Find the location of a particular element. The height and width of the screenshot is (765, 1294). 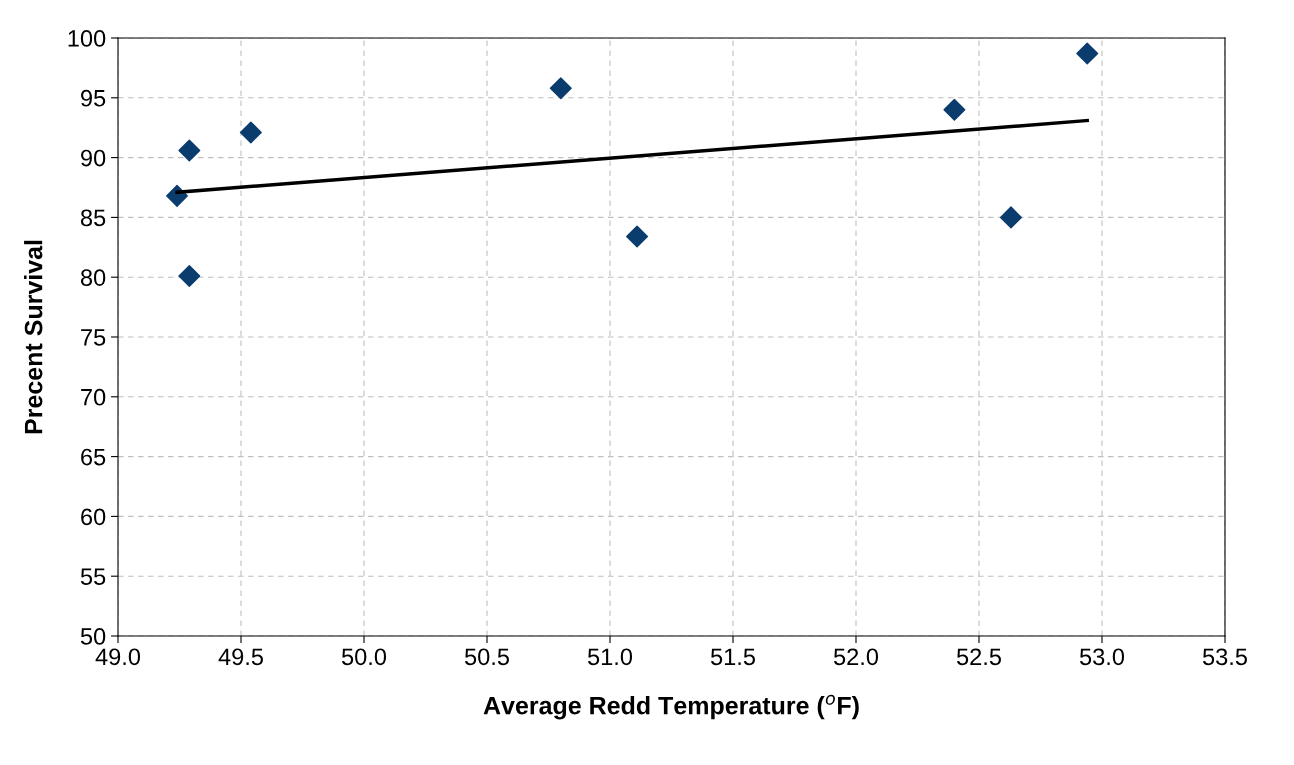

x-tick-label: 53.5 is located at coordinates (1224, 657).